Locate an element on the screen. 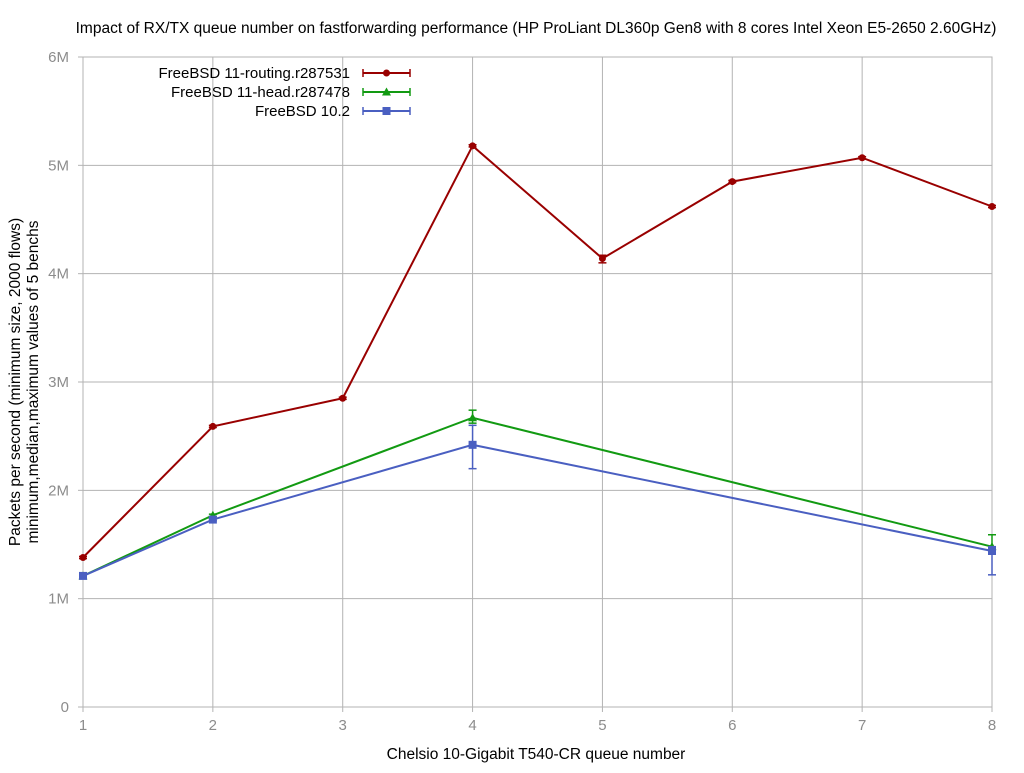 The height and width of the screenshot is (773, 1024). y-tick-label: 5M is located at coordinates (58, 165).